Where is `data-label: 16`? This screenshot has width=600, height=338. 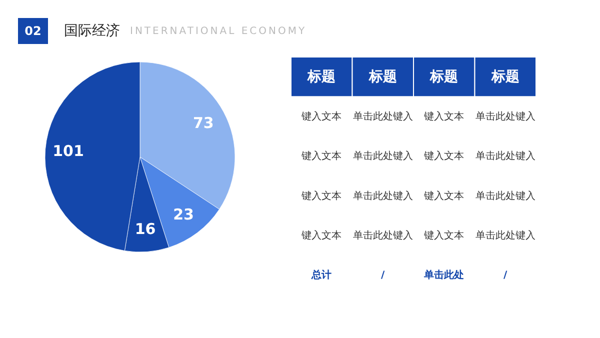 data-label: 16 is located at coordinates (145, 229).